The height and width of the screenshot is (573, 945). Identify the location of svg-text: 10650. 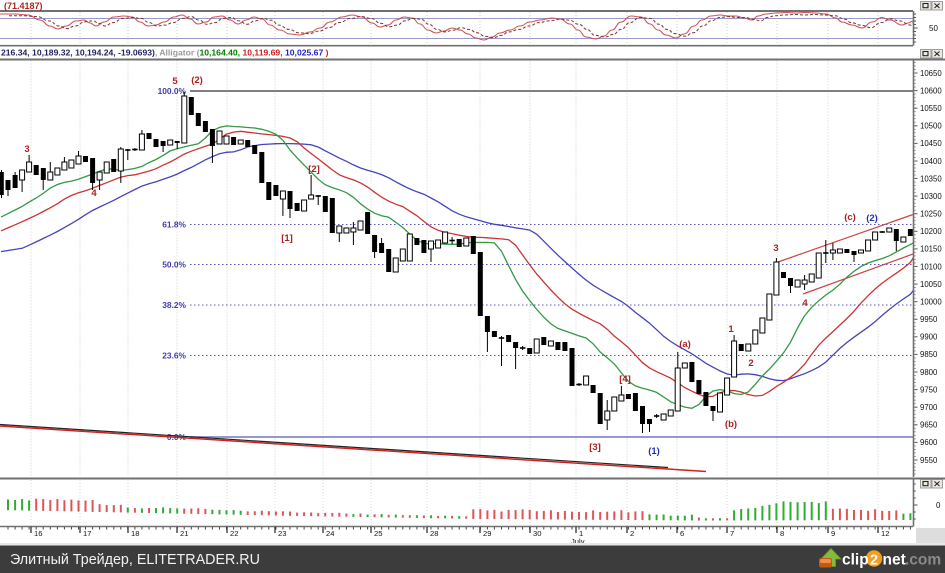
(931, 73).